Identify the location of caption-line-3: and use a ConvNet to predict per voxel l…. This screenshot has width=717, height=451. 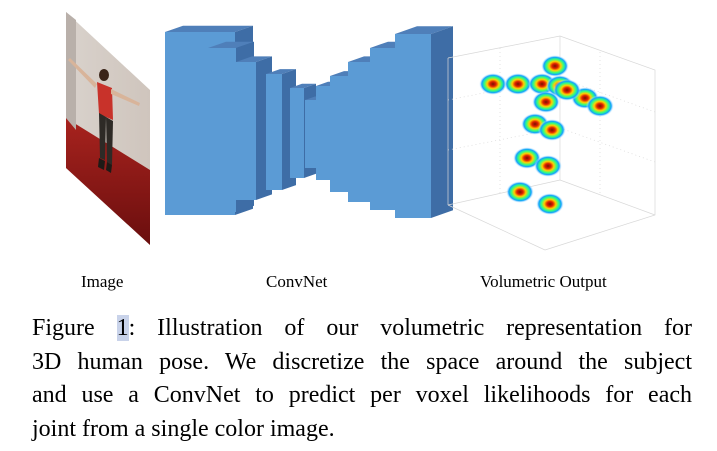
(362, 395).